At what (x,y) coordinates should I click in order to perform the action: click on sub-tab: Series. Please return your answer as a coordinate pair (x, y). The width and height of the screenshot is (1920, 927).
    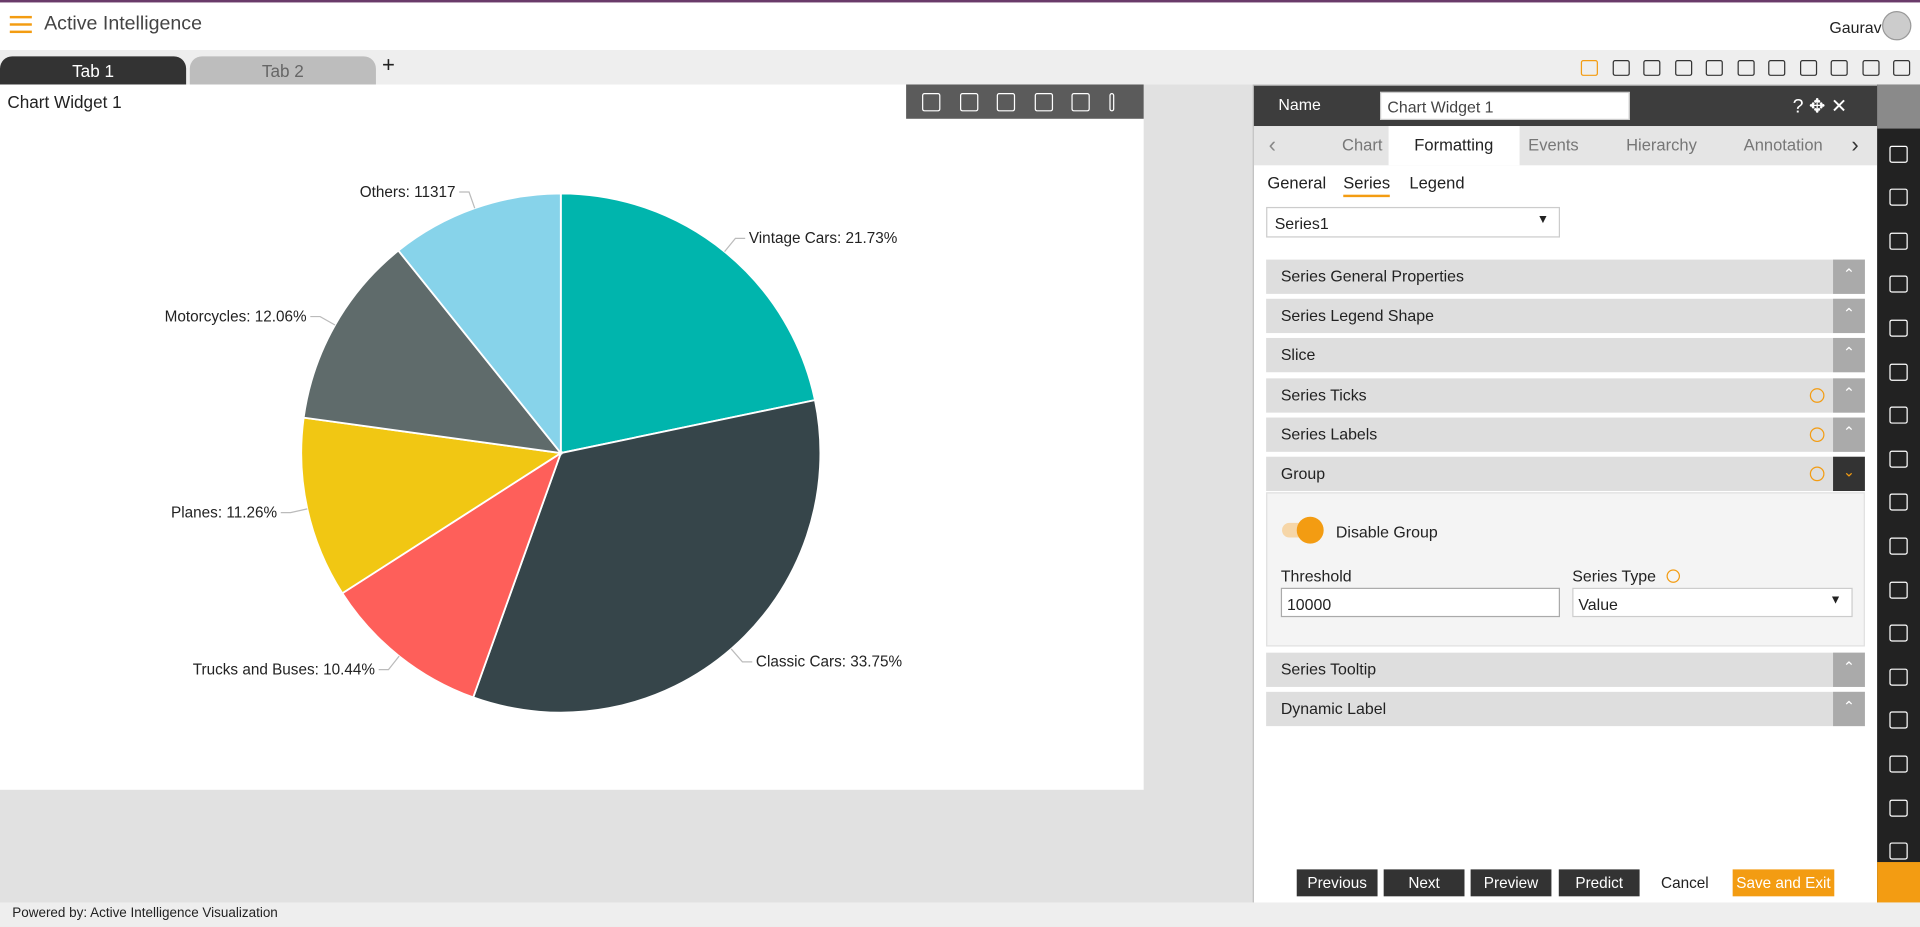
    Looking at the image, I should click on (1367, 186).